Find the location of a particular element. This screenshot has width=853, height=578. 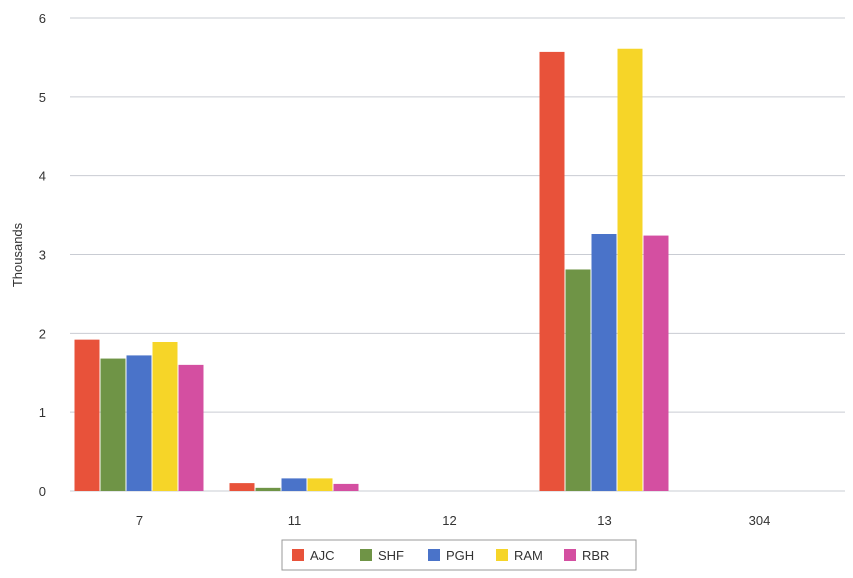

legend: AJC SHF PGH RAM RBR is located at coordinates (459, 555).